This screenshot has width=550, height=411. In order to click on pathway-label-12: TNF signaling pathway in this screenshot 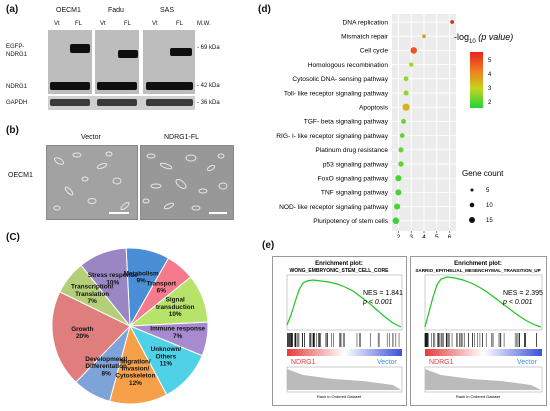, I will do `click(355, 193)`.